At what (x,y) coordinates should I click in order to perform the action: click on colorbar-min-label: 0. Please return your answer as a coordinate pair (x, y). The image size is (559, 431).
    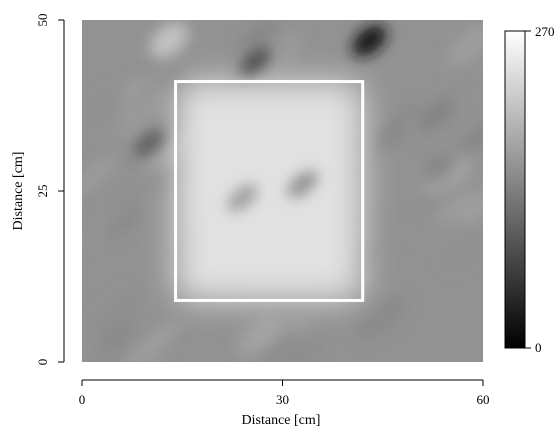
    Looking at the image, I should click on (538, 347).